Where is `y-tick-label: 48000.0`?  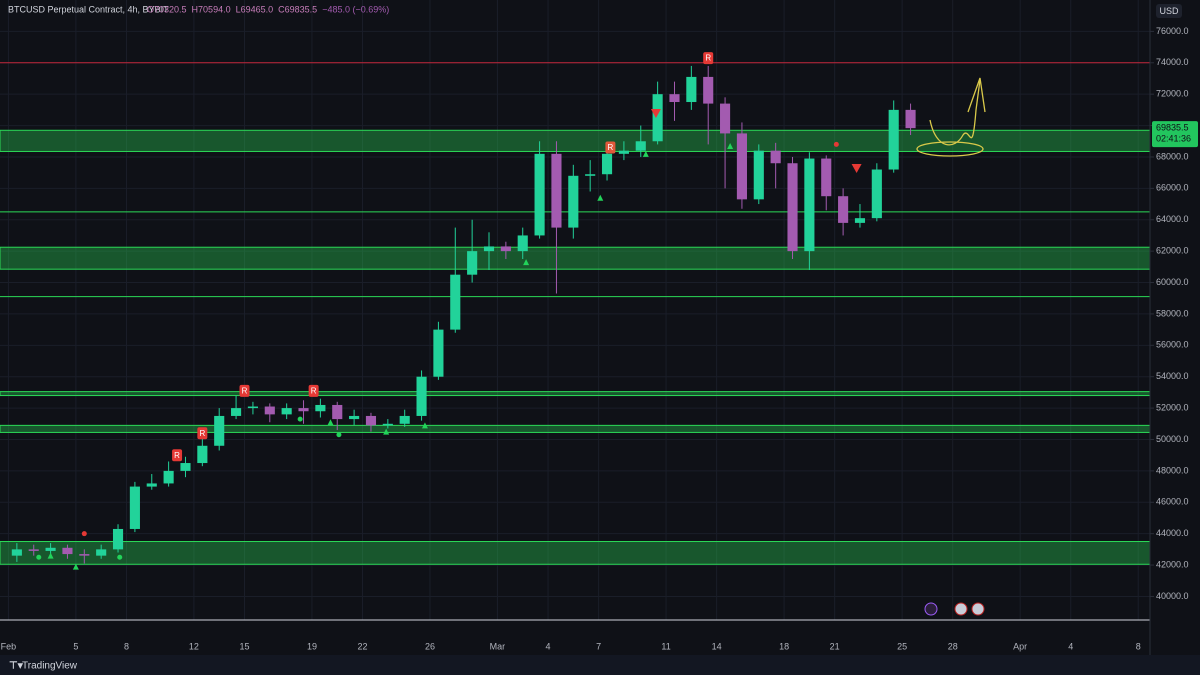
y-tick-label: 48000.0 is located at coordinates (1172, 470).